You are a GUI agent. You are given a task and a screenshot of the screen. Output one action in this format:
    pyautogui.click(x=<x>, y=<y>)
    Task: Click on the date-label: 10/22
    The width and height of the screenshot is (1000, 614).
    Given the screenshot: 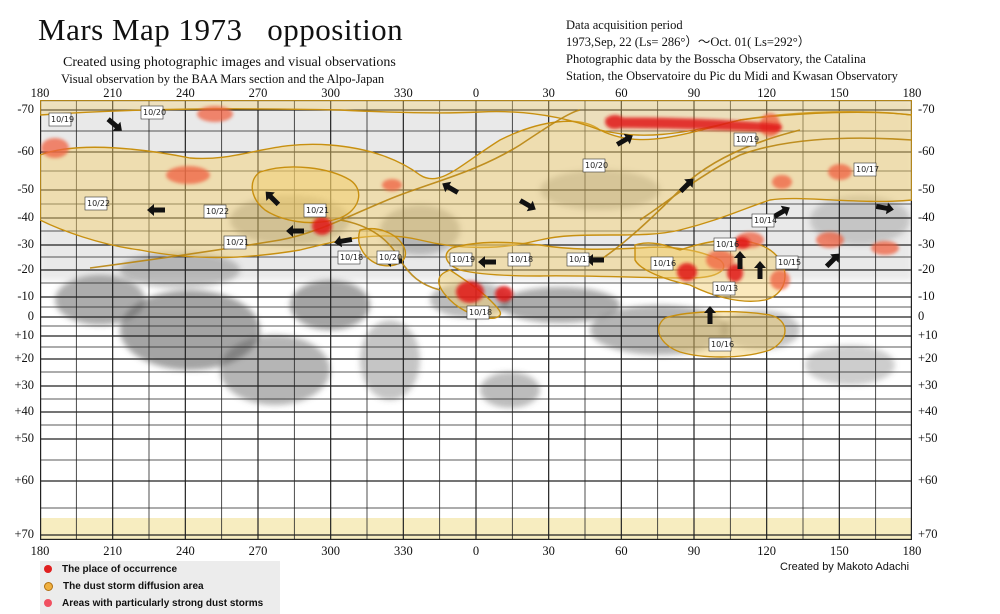 What is the action you would take?
    pyautogui.click(x=216, y=211)
    